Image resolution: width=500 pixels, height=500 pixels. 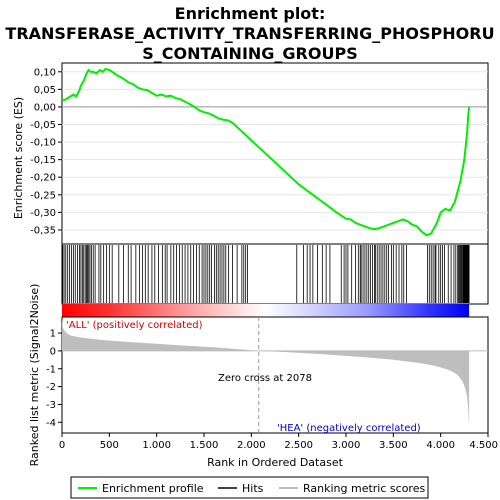 What do you see at coordinates (43, 178) in the screenshot?
I see `es-ytick-label: -0,20` at bounding box center [43, 178].